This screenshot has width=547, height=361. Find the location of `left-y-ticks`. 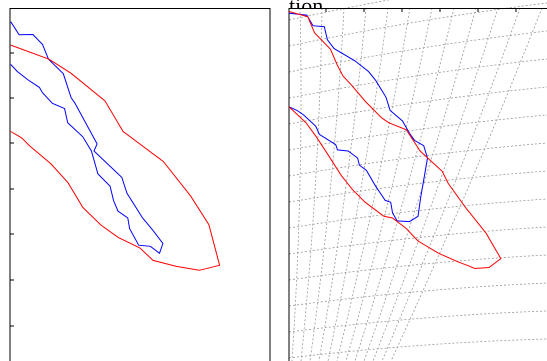

left-y-ticks is located at coordinates (12, 189).